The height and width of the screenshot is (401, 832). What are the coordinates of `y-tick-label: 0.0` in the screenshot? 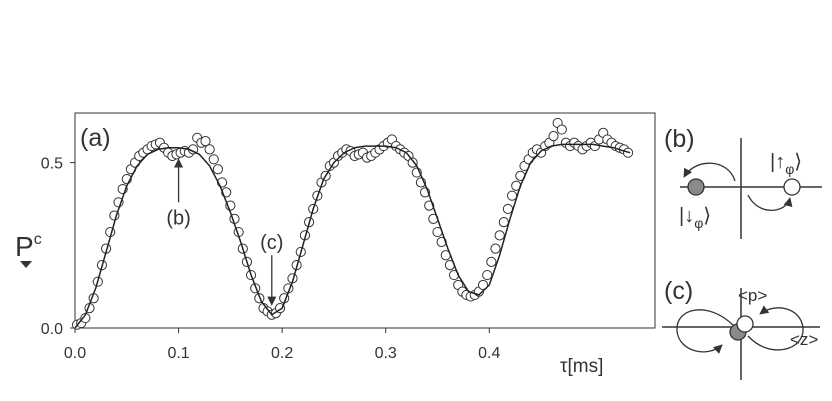 It's located at (52, 329).